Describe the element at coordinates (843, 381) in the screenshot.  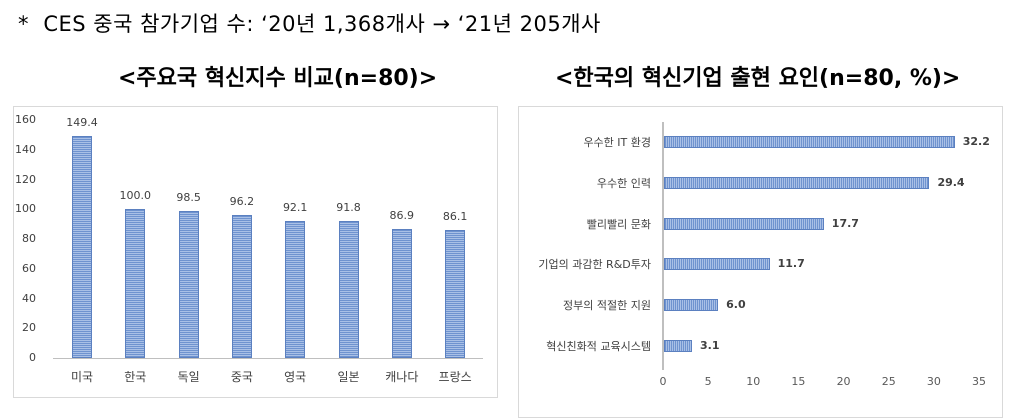
I see `x-tick-label: 20` at that location.